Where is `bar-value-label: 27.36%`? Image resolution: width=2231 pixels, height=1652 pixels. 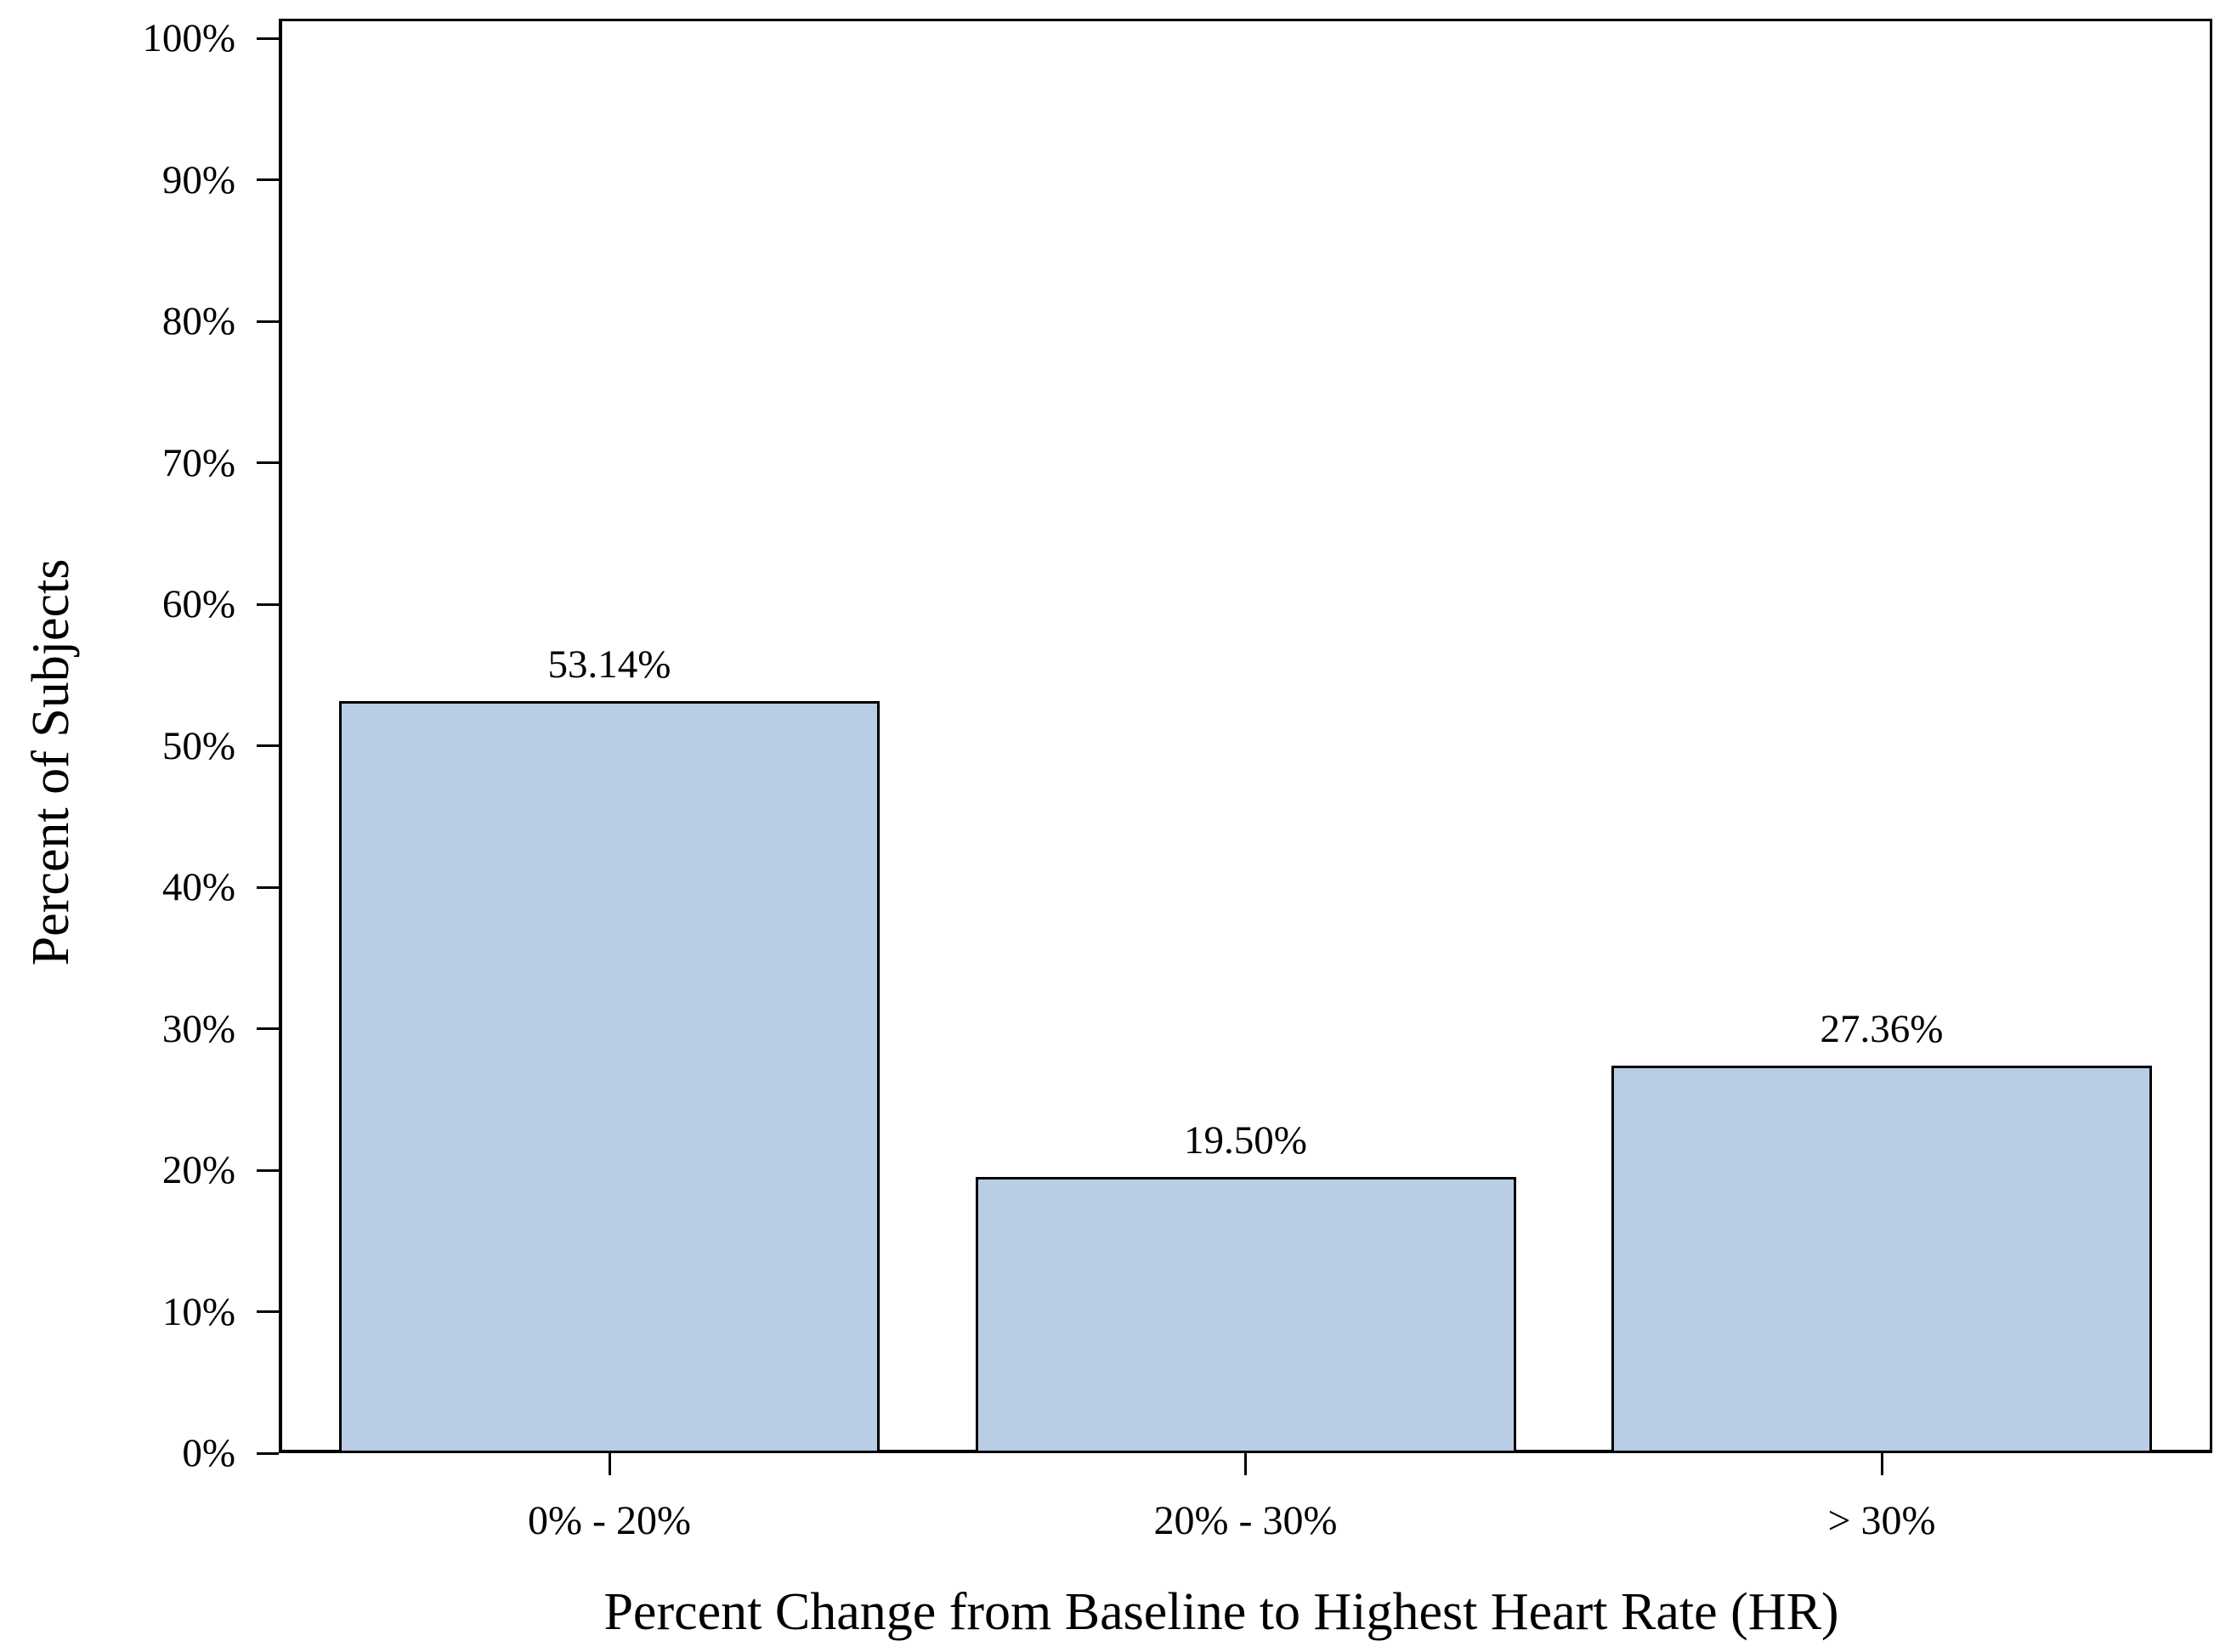
bar-value-label: 27.36% is located at coordinates (1882, 1029).